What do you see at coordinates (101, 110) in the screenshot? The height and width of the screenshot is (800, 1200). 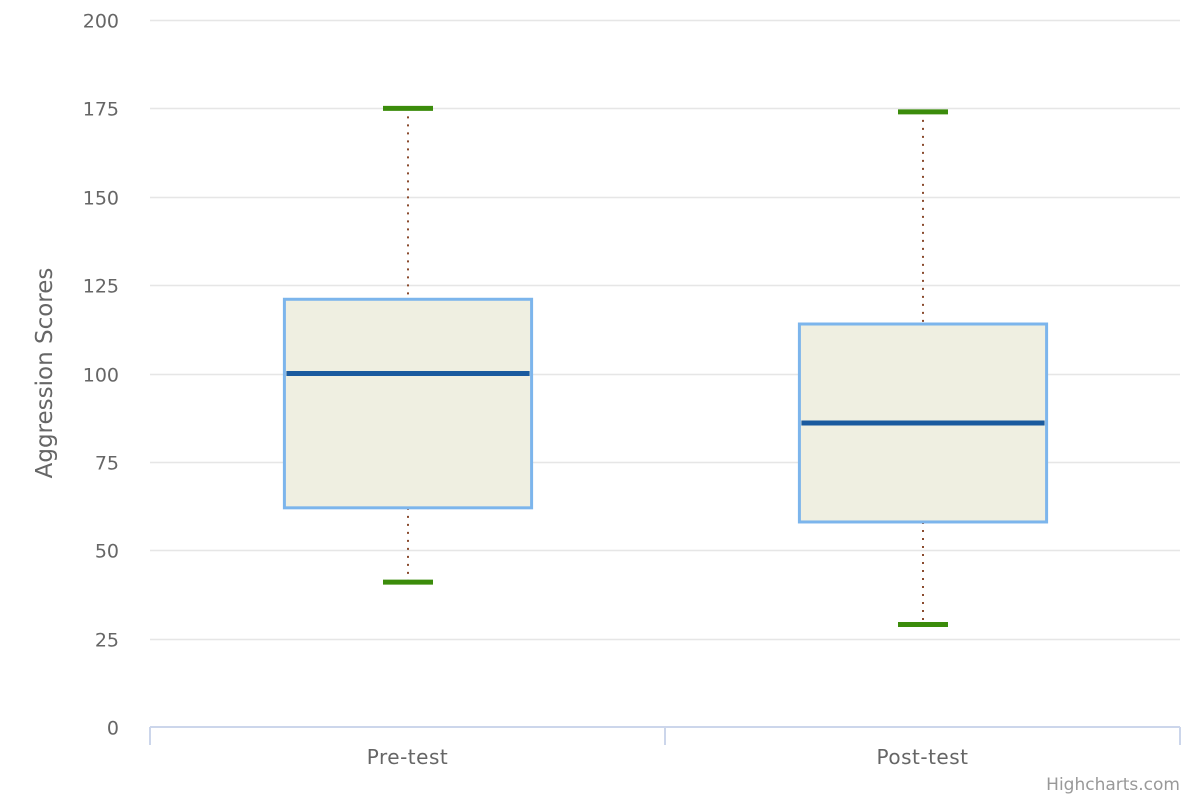 I see `y-tick-label: 175` at bounding box center [101, 110].